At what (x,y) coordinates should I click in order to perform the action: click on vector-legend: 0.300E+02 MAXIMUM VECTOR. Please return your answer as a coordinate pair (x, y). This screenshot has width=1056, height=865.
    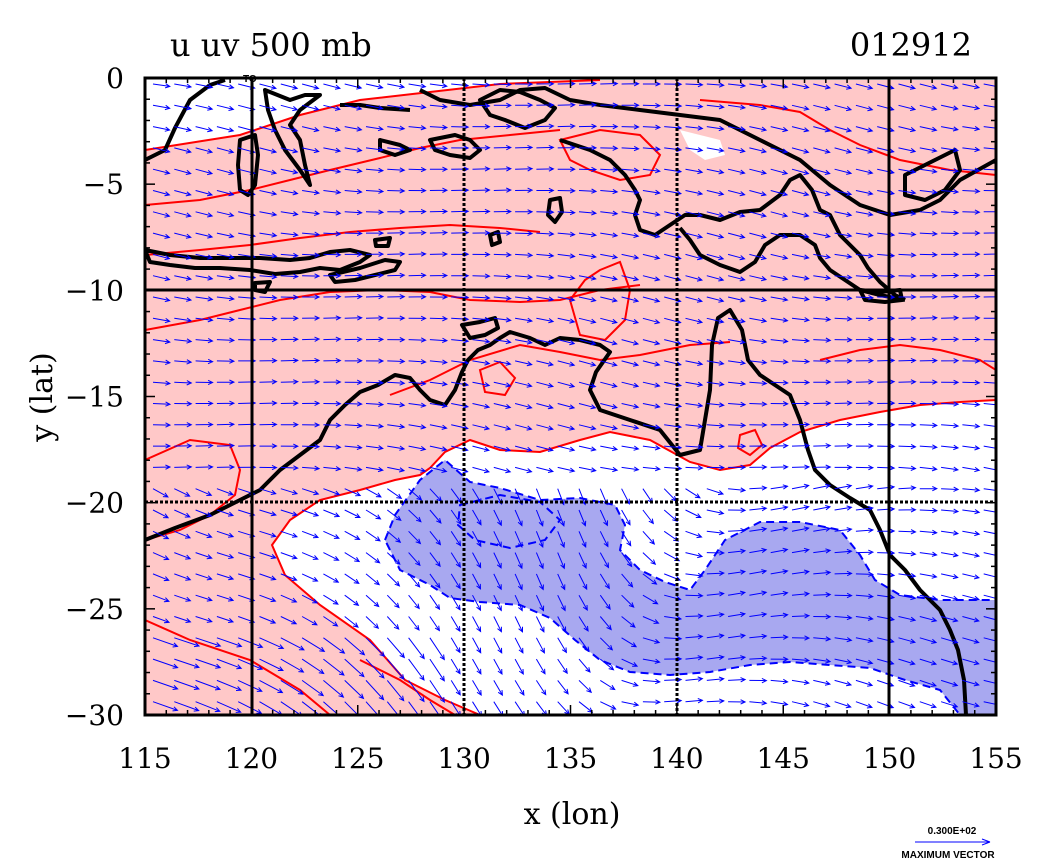
    Looking at the image, I should click on (948, 843).